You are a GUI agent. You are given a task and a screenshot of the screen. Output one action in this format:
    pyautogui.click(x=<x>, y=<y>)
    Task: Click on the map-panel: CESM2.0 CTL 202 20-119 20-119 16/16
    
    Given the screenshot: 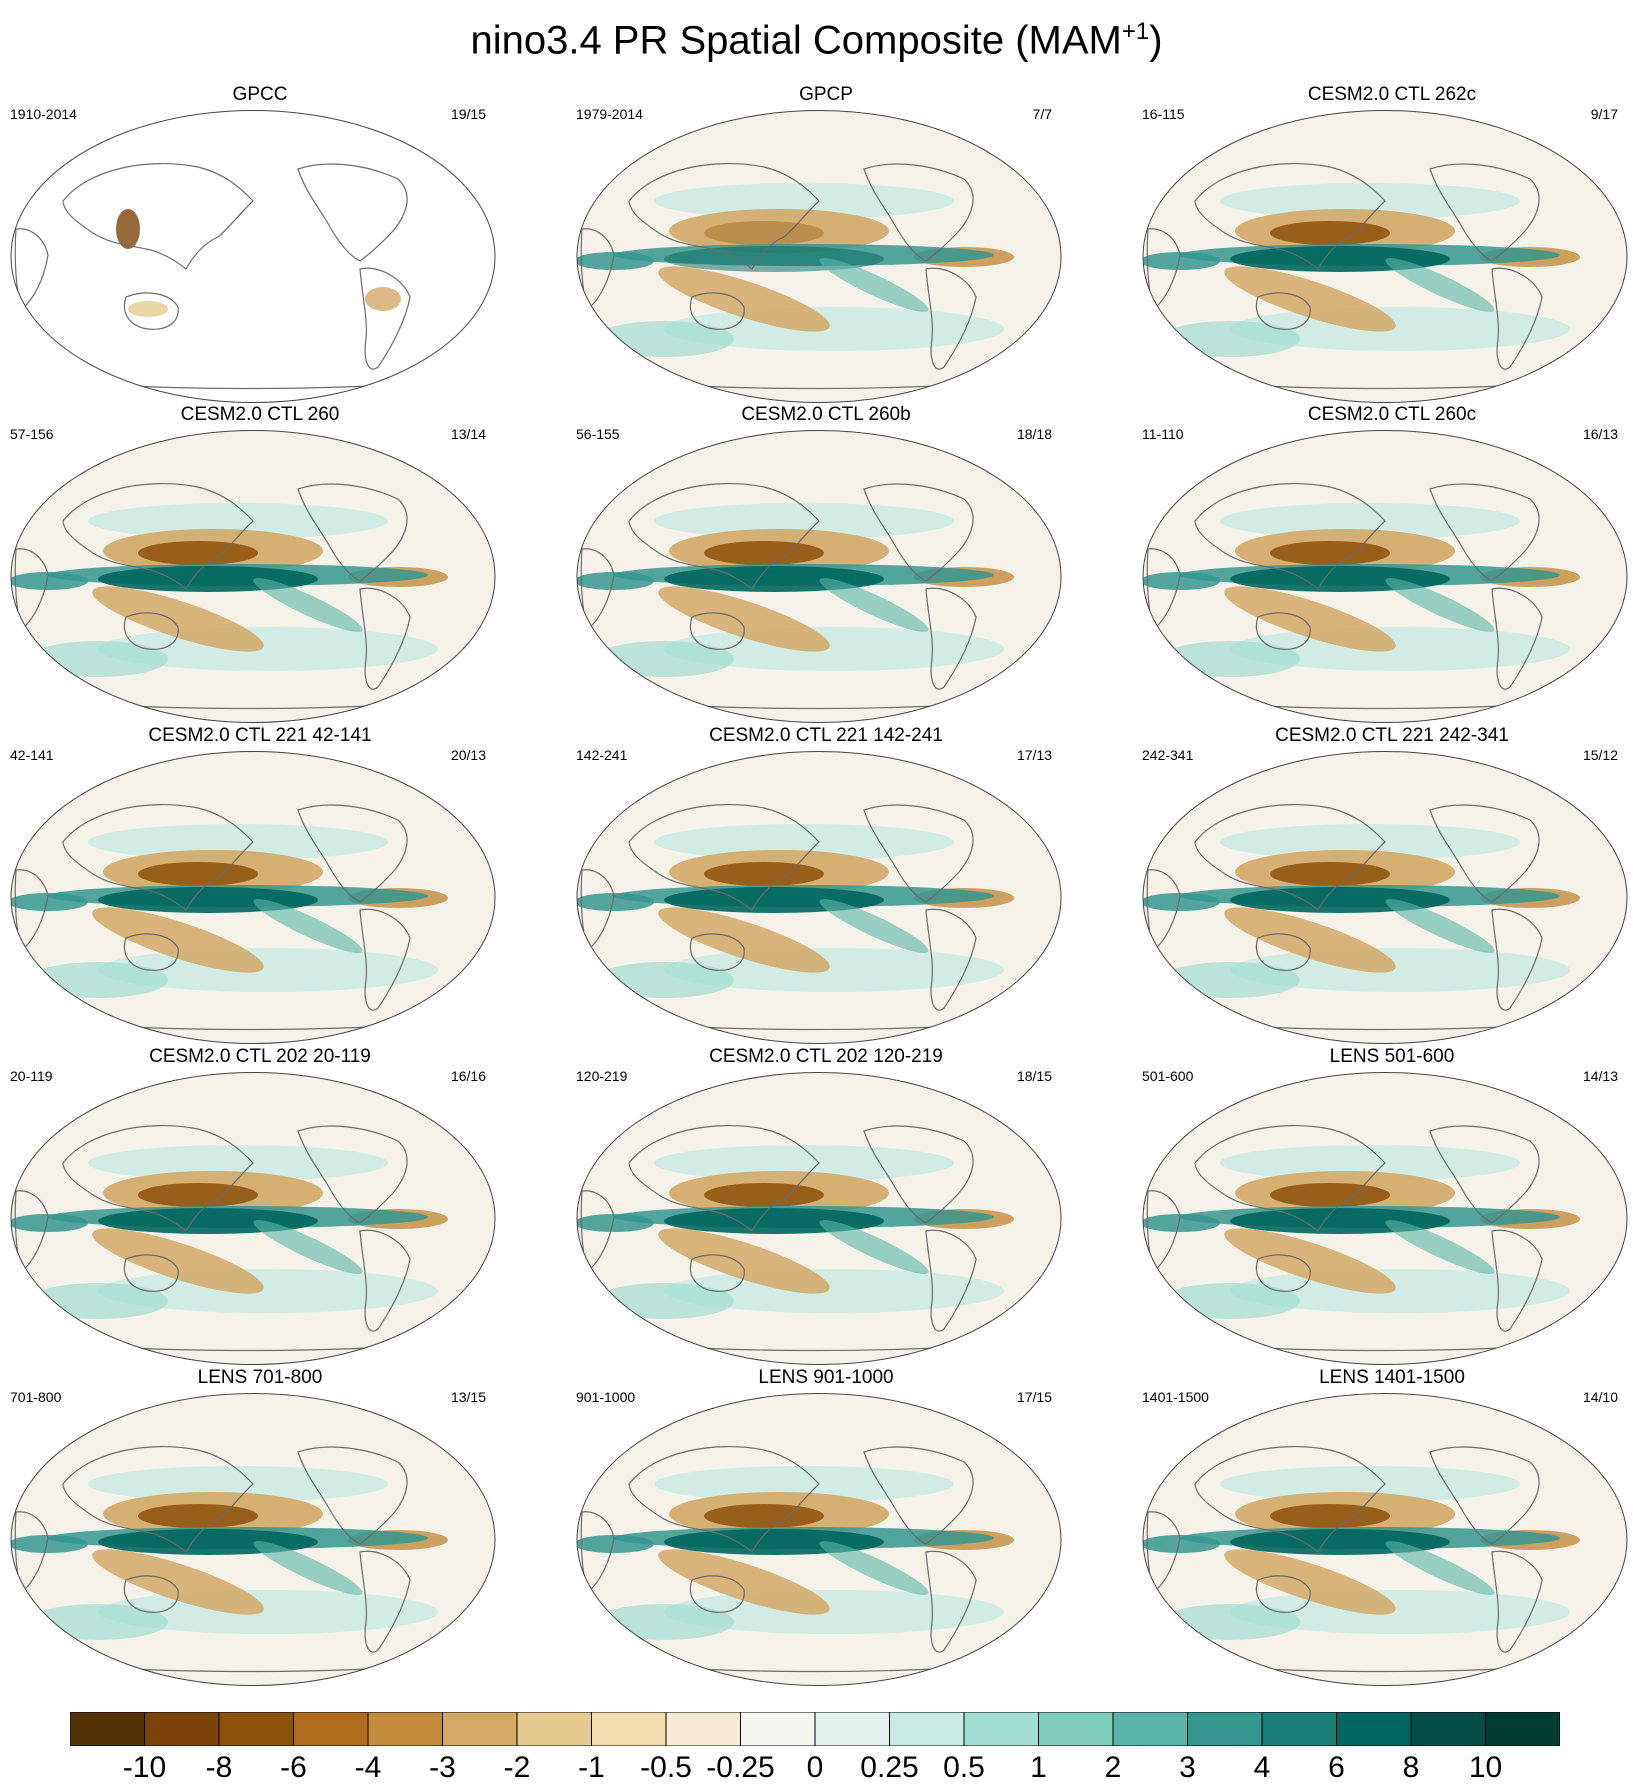 What is the action you would take?
    pyautogui.click(x=260, y=1206)
    